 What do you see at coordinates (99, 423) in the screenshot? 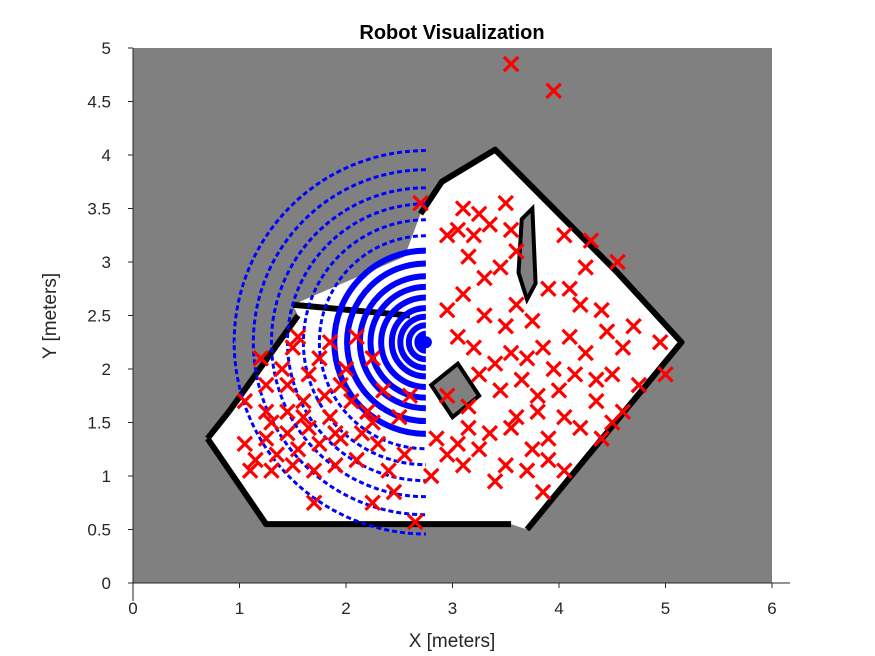
I see `y-tick-label: 1.5` at bounding box center [99, 423].